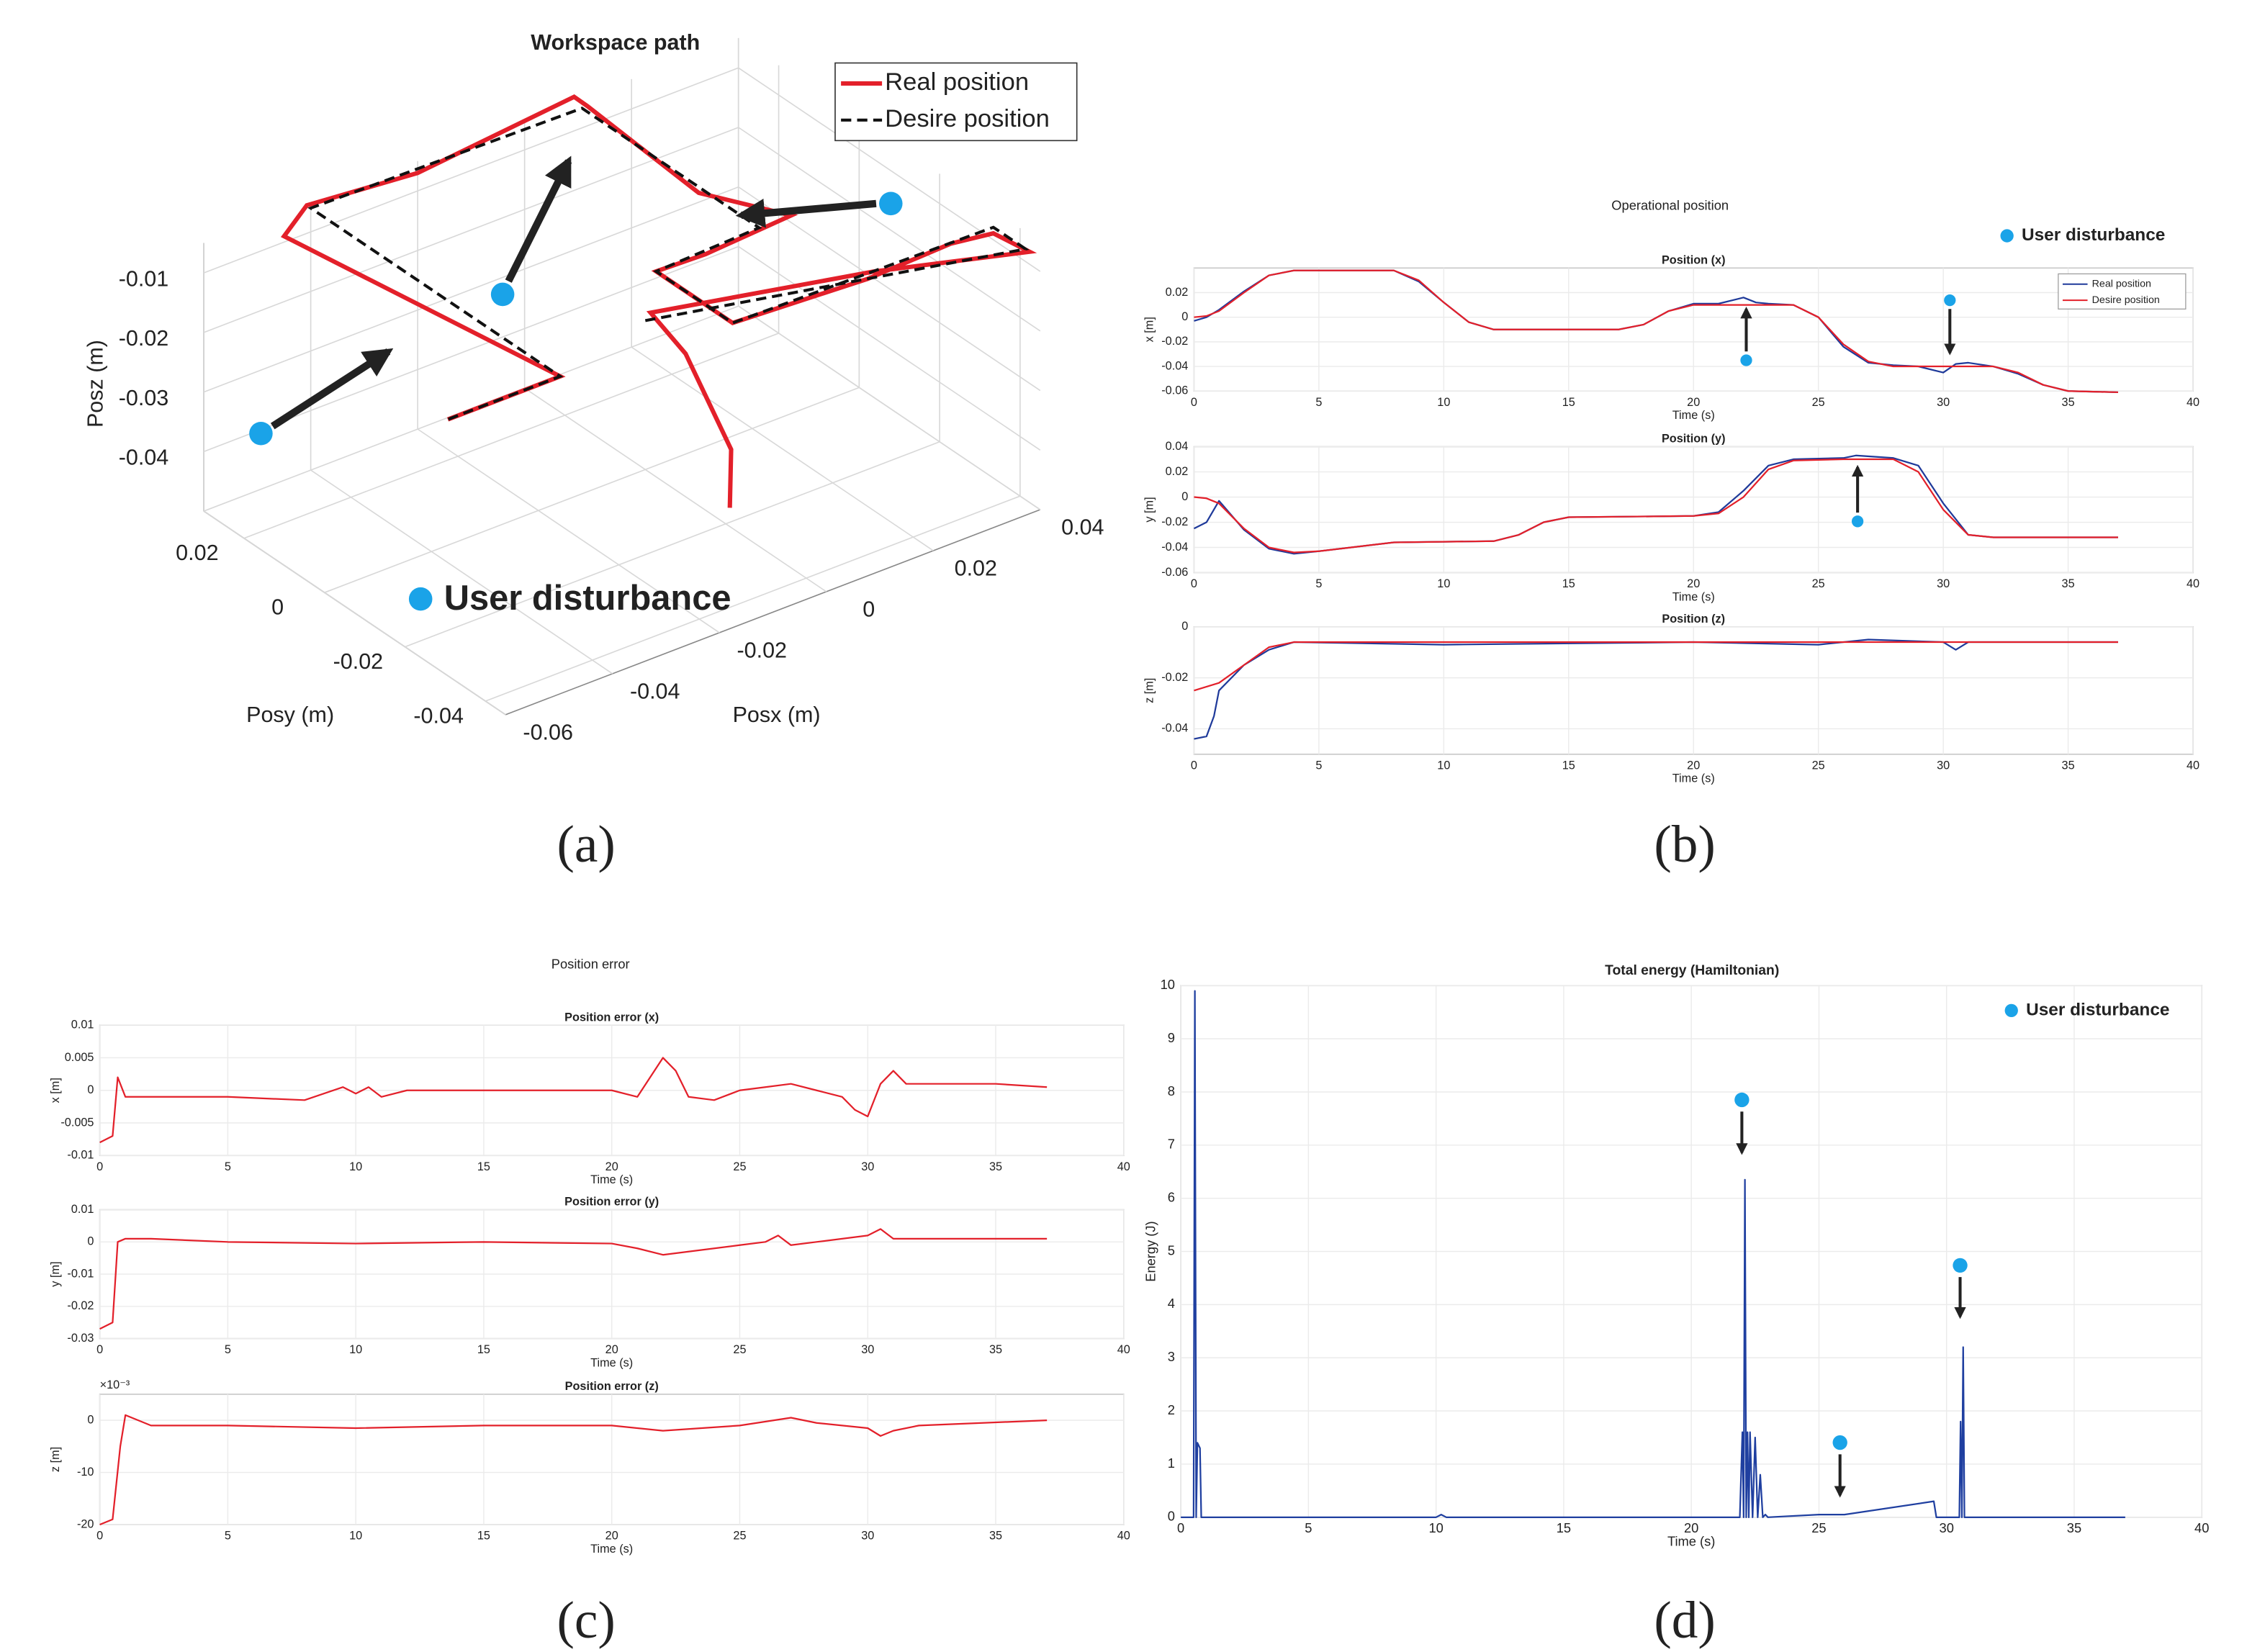  Describe the element at coordinates (615, 42) in the screenshot. I see `chart-title: Workspace path` at that location.